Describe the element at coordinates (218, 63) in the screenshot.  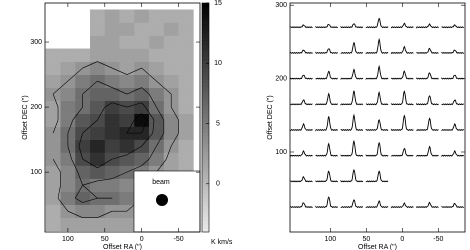
I see `colorbar-tick-label: 10` at that location.